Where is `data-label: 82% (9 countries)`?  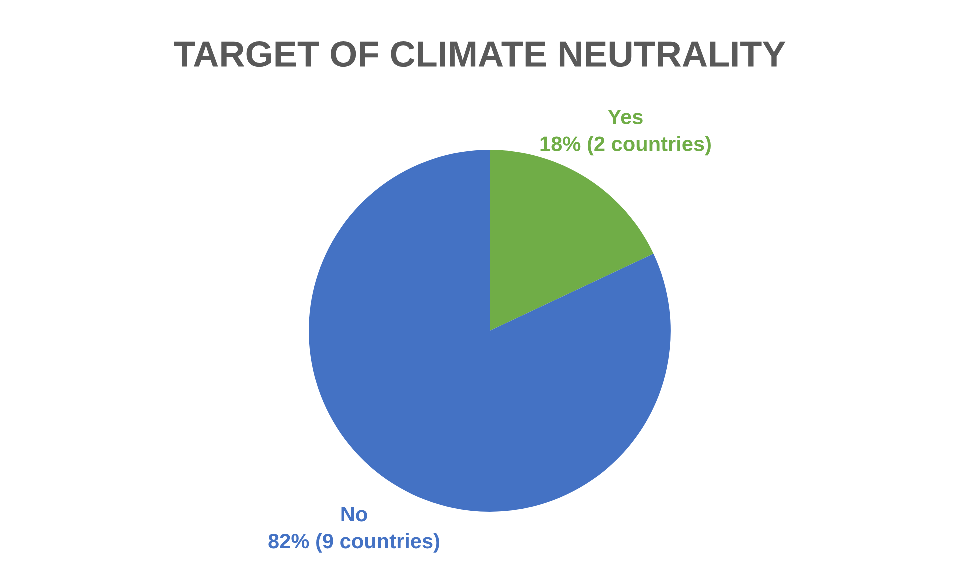 data-label: 82% (9 countries) is located at coordinates (354, 543).